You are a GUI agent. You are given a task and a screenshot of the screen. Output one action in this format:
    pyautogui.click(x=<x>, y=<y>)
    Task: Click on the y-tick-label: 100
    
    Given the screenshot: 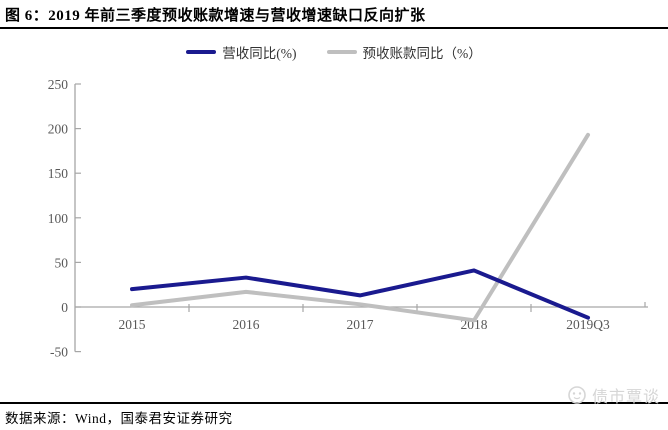 What is the action you would take?
    pyautogui.click(x=58, y=218)
    